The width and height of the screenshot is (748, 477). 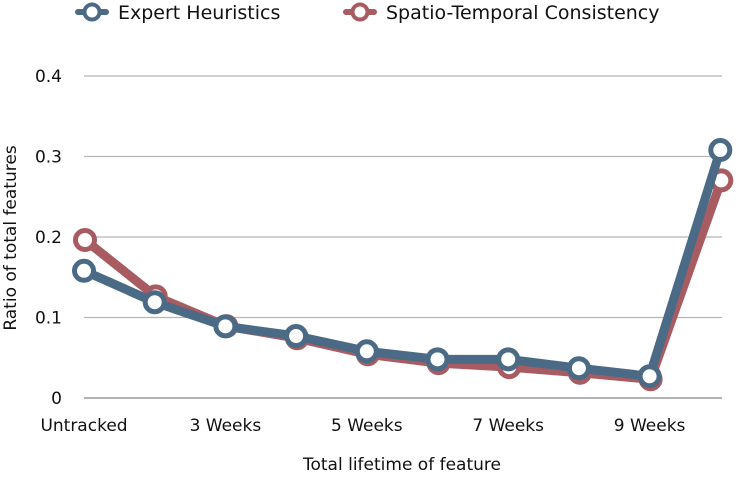 I want to click on x-tick-label: 3 Weeks, so click(x=226, y=426).